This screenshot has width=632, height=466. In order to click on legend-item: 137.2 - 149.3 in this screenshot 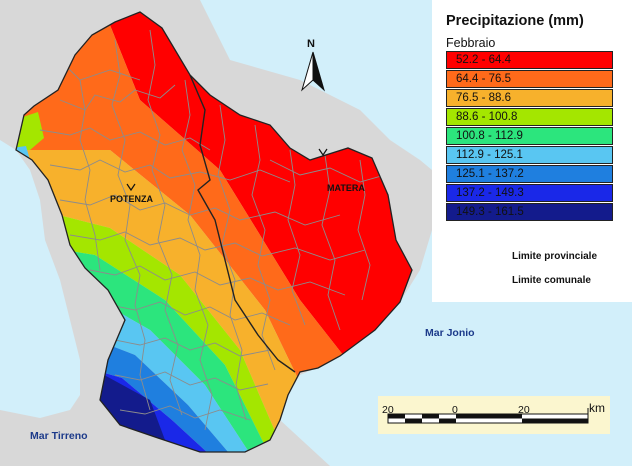, I will do `click(529, 193)`.